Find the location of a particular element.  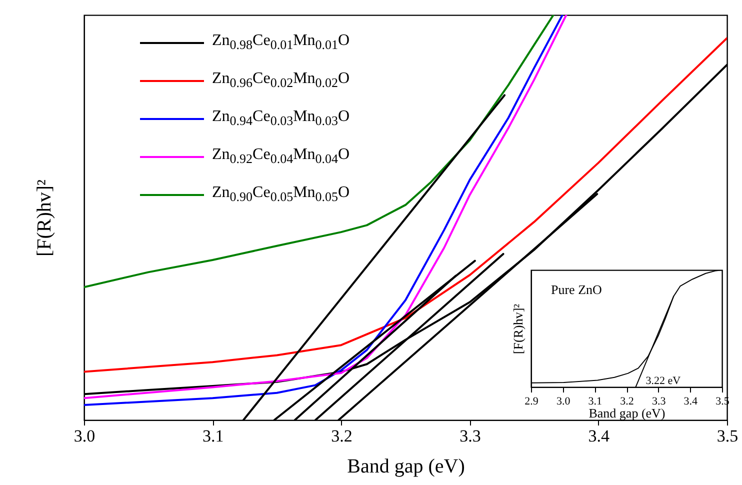

x-tick-label: 3.5 is located at coordinates (727, 436).